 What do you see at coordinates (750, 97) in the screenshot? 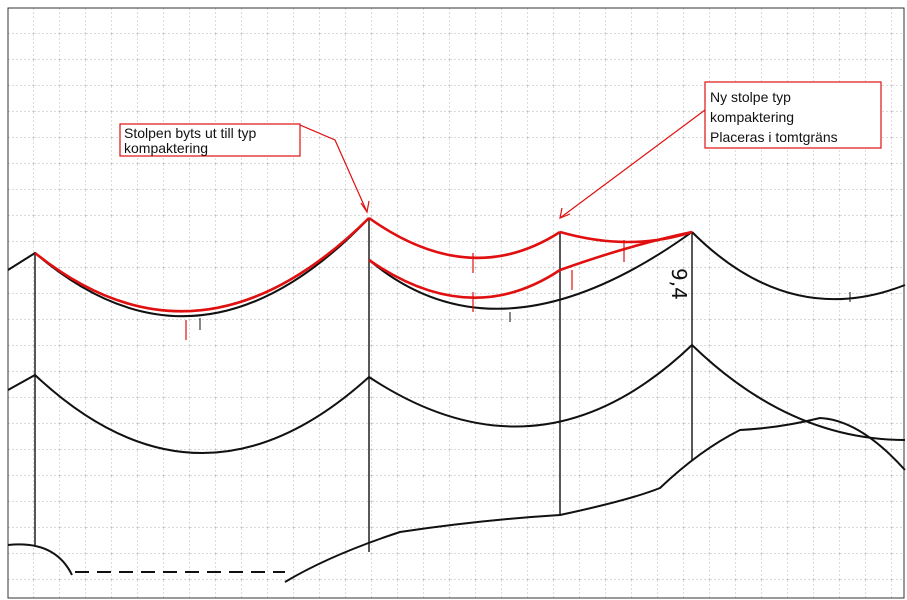
I see `annotation-text: Ny stolpe typ` at bounding box center [750, 97].